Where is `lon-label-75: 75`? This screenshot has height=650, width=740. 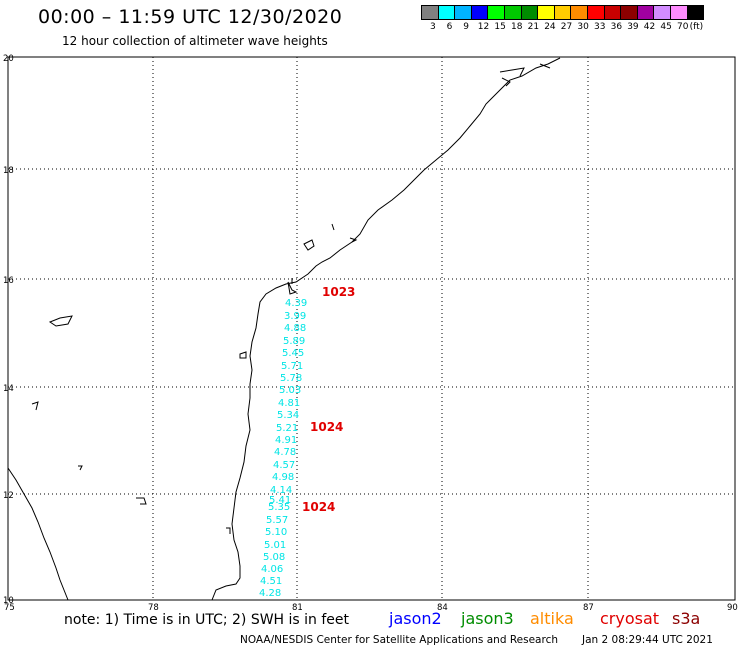 lon-label-75: 75 is located at coordinates (9, 608).